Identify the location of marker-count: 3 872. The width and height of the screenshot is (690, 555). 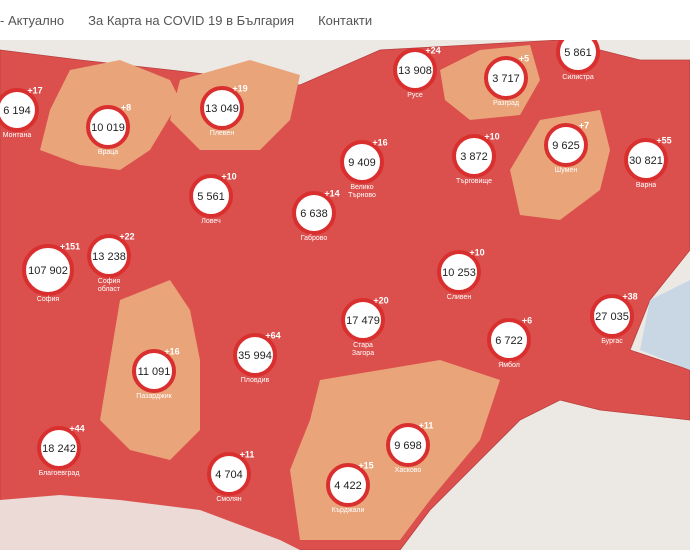
(474, 157).